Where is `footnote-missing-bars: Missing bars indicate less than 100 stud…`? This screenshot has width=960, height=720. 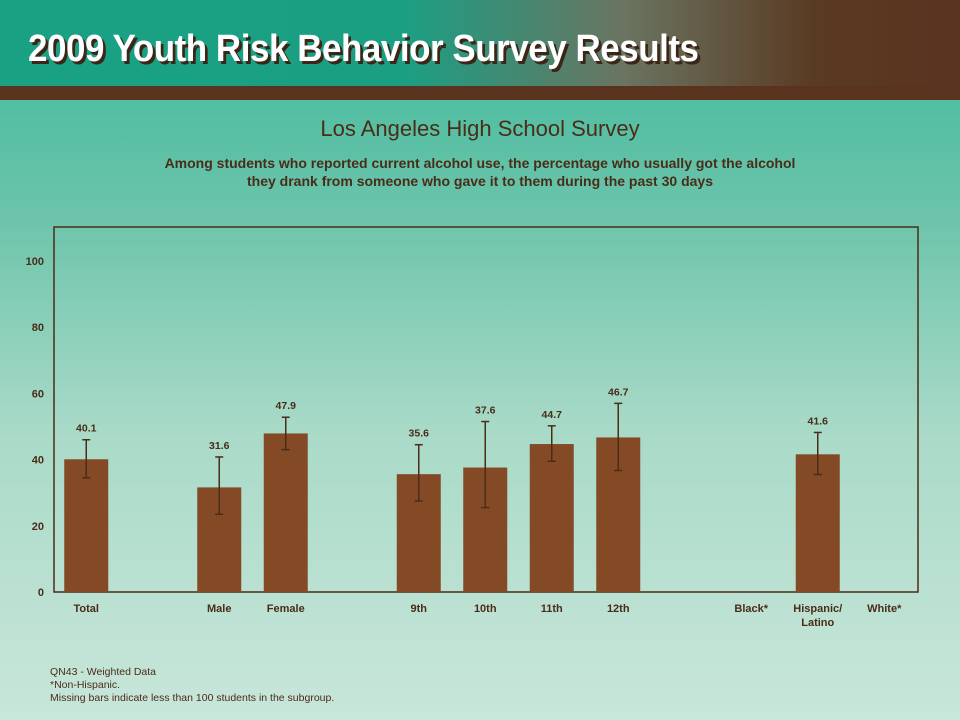 footnote-missing-bars: Missing bars indicate less than 100 stud… is located at coordinates (192, 698).